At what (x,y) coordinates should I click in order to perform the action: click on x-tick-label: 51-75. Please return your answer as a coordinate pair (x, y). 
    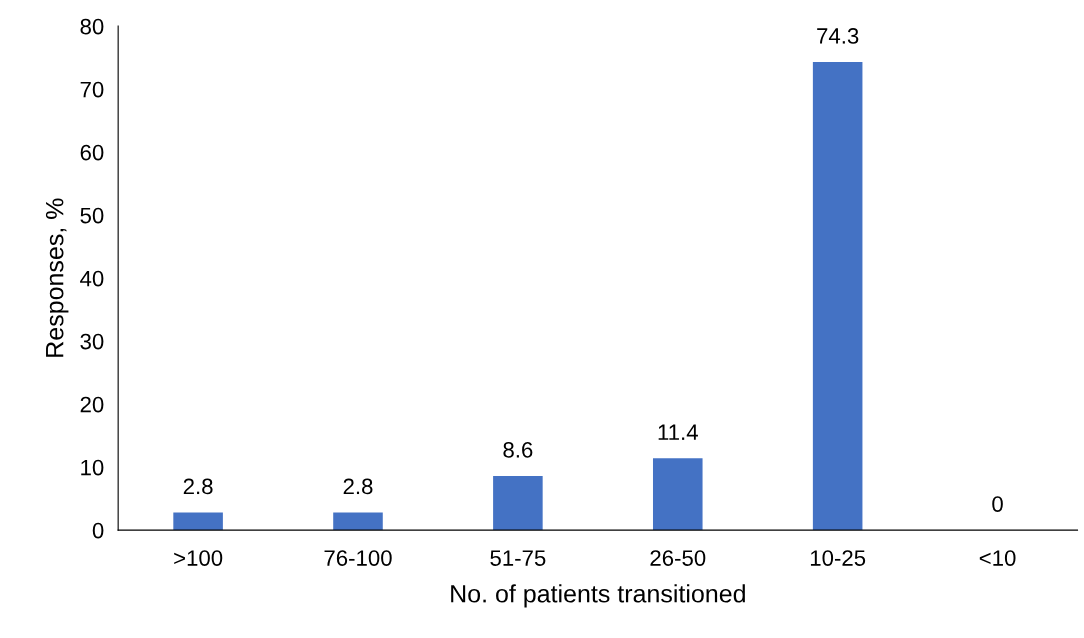
    Looking at the image, I should click on (518, 558).